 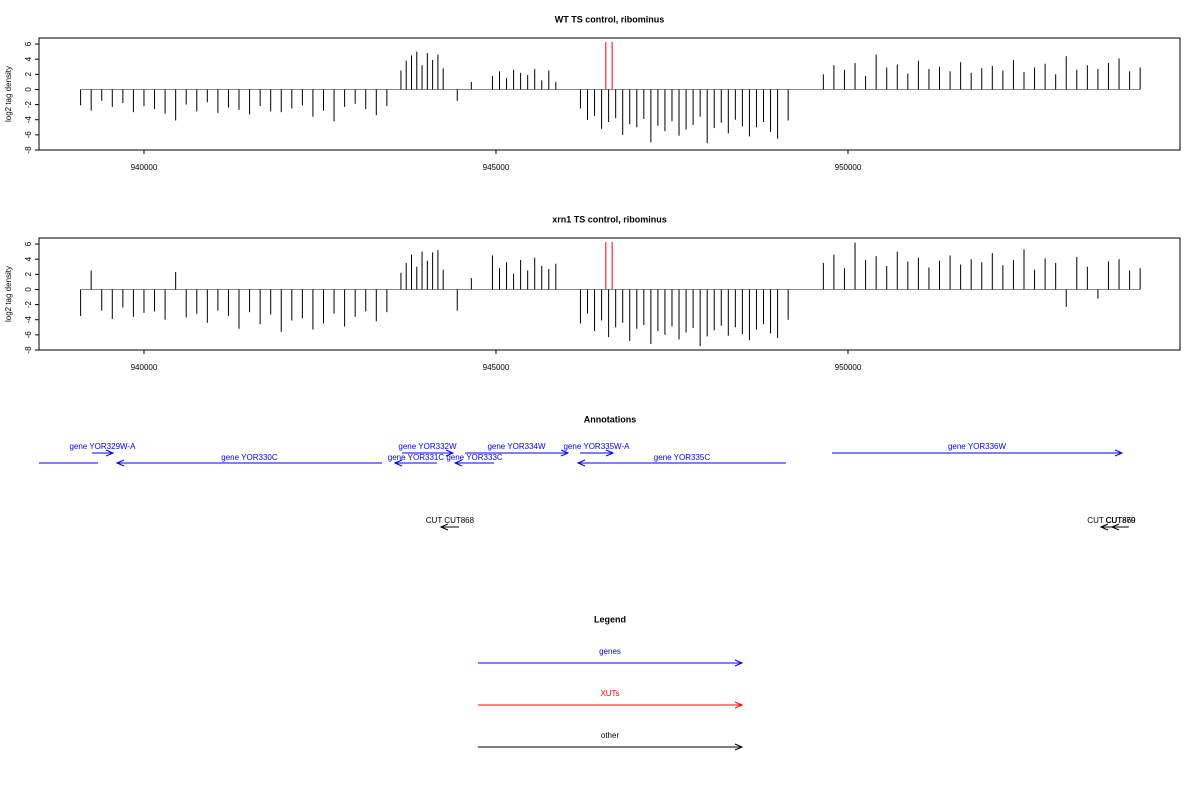 I want to click on feature-label: gene YOR333C, so click(x=474, y=457).